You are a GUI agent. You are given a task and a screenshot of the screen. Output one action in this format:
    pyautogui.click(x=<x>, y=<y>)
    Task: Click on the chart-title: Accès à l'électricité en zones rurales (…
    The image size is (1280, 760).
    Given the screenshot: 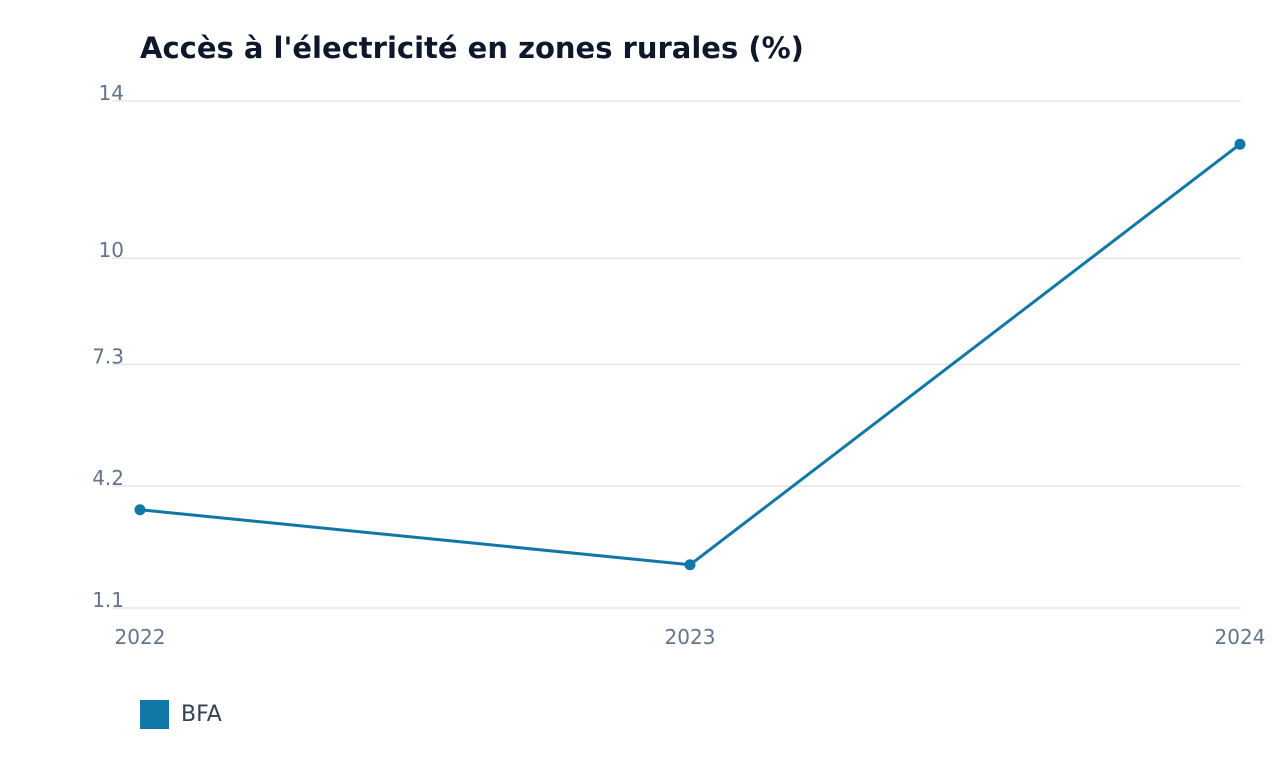 What is the action you would take?
    pyautogui.click(x=472, y=48)
    